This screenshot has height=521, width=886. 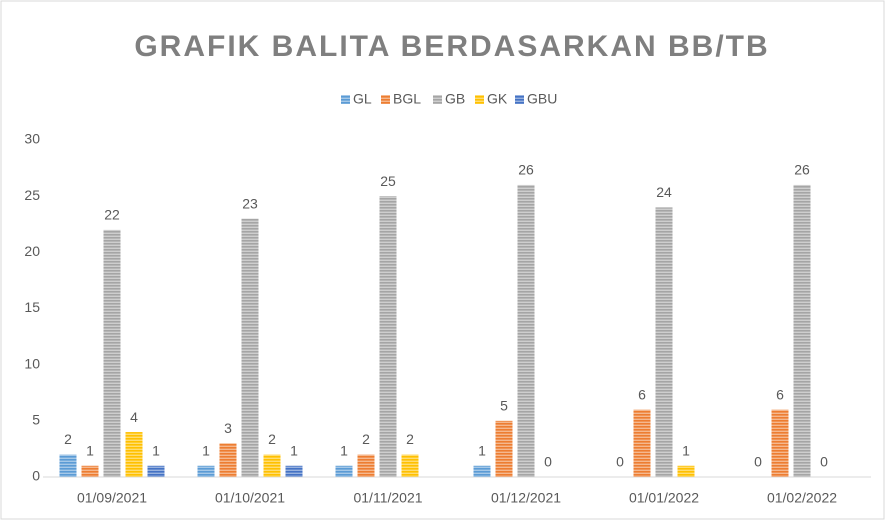 What do you see at coordinates (664, 192) in the screenshot?
I see `data-label: 24` at bounding box center [664, 192].